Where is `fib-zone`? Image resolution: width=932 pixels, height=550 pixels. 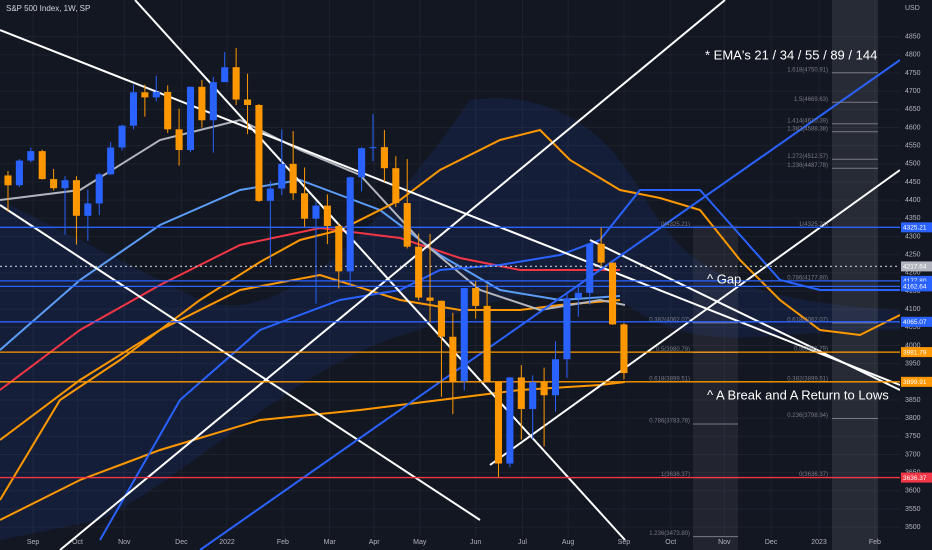 fib-zone is located at coordinates (855, 275).